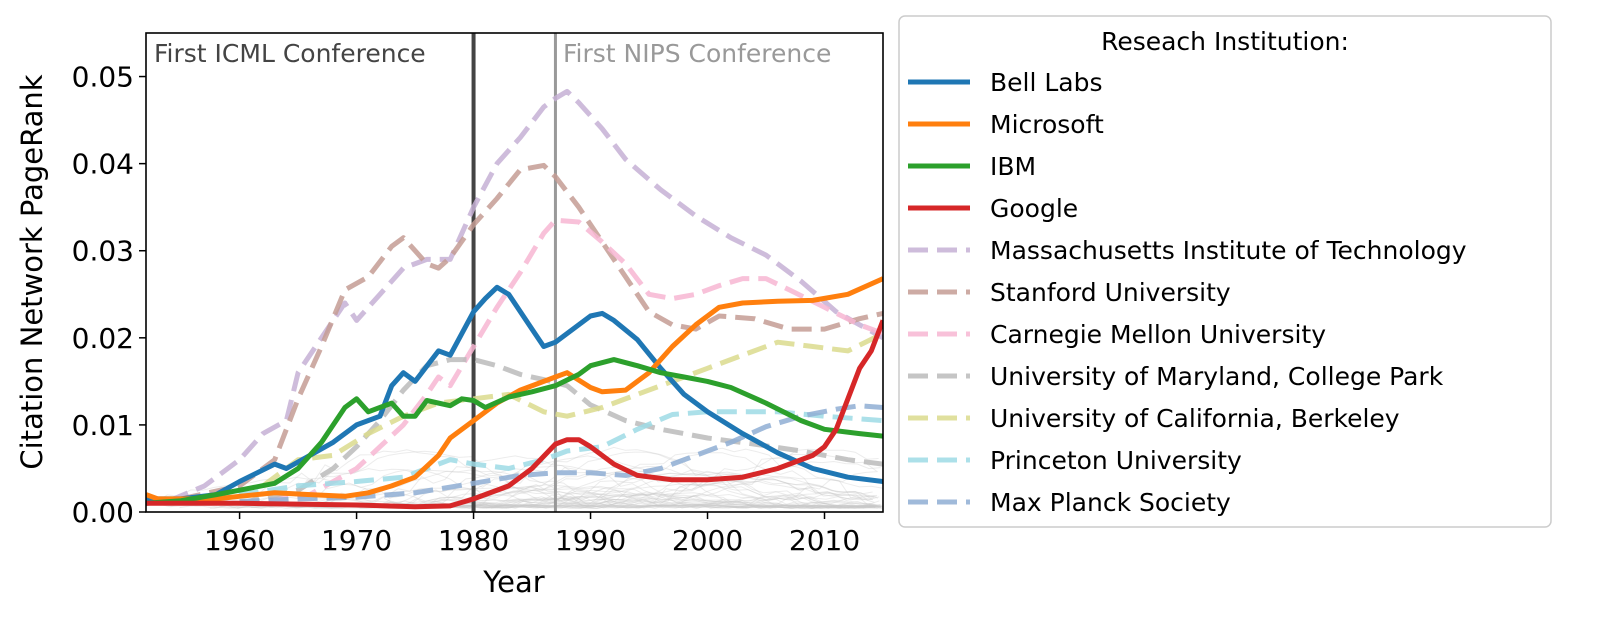 The image size is (1600, 629). Describe the element at coordinates (513, 582) in the screenshot. I see `x-axis-label: Year` at that location.